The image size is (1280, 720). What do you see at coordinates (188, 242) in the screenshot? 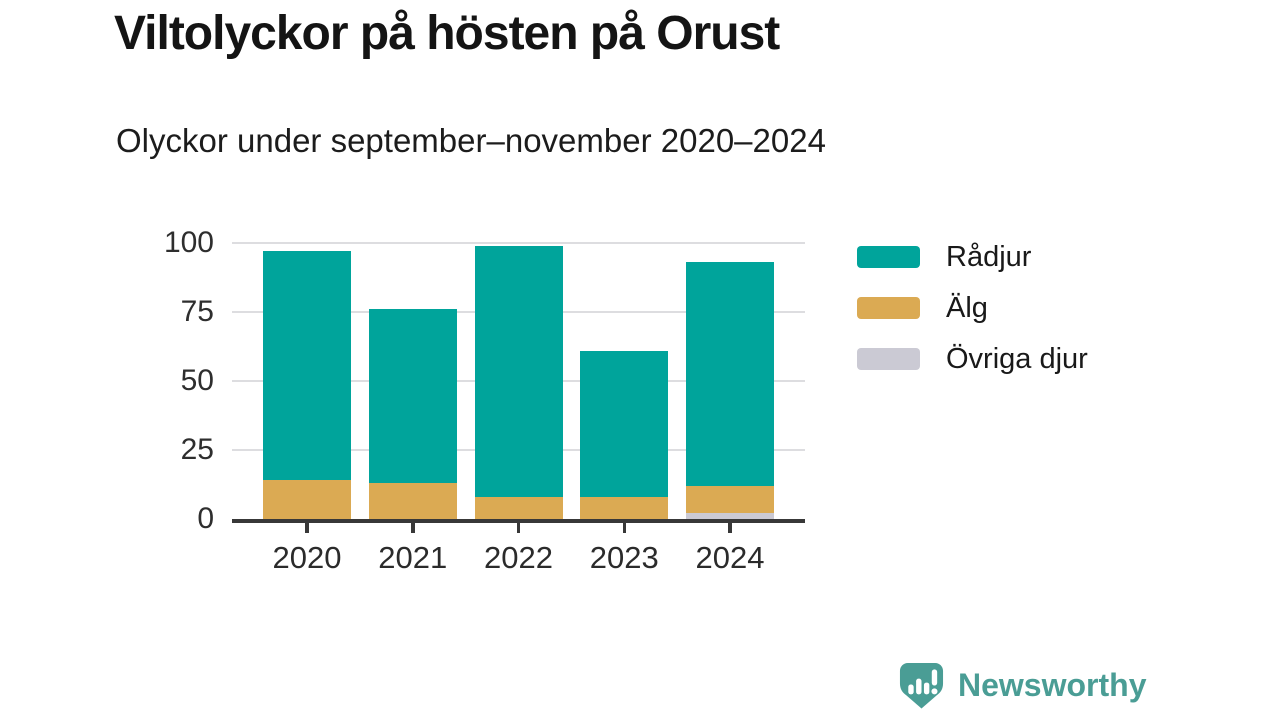
I see `y-tick-label: 100` at bounding box center [188, 242].